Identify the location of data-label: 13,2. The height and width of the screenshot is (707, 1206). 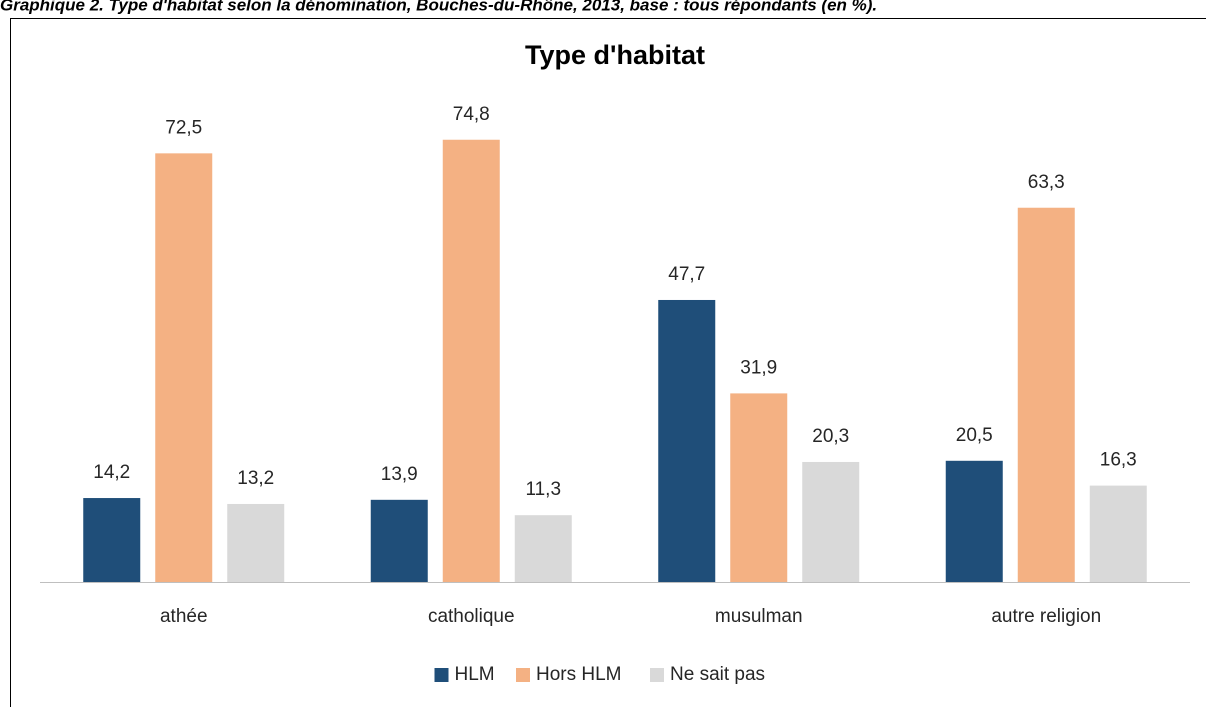
(255, 478).